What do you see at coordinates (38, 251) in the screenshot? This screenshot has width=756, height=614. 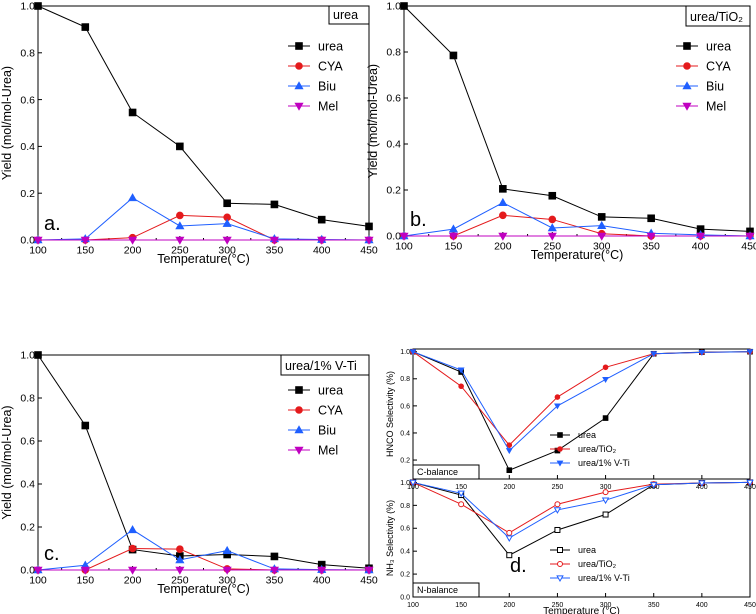 I see `x-tick-label: 100` at bounding box center [38, 251].